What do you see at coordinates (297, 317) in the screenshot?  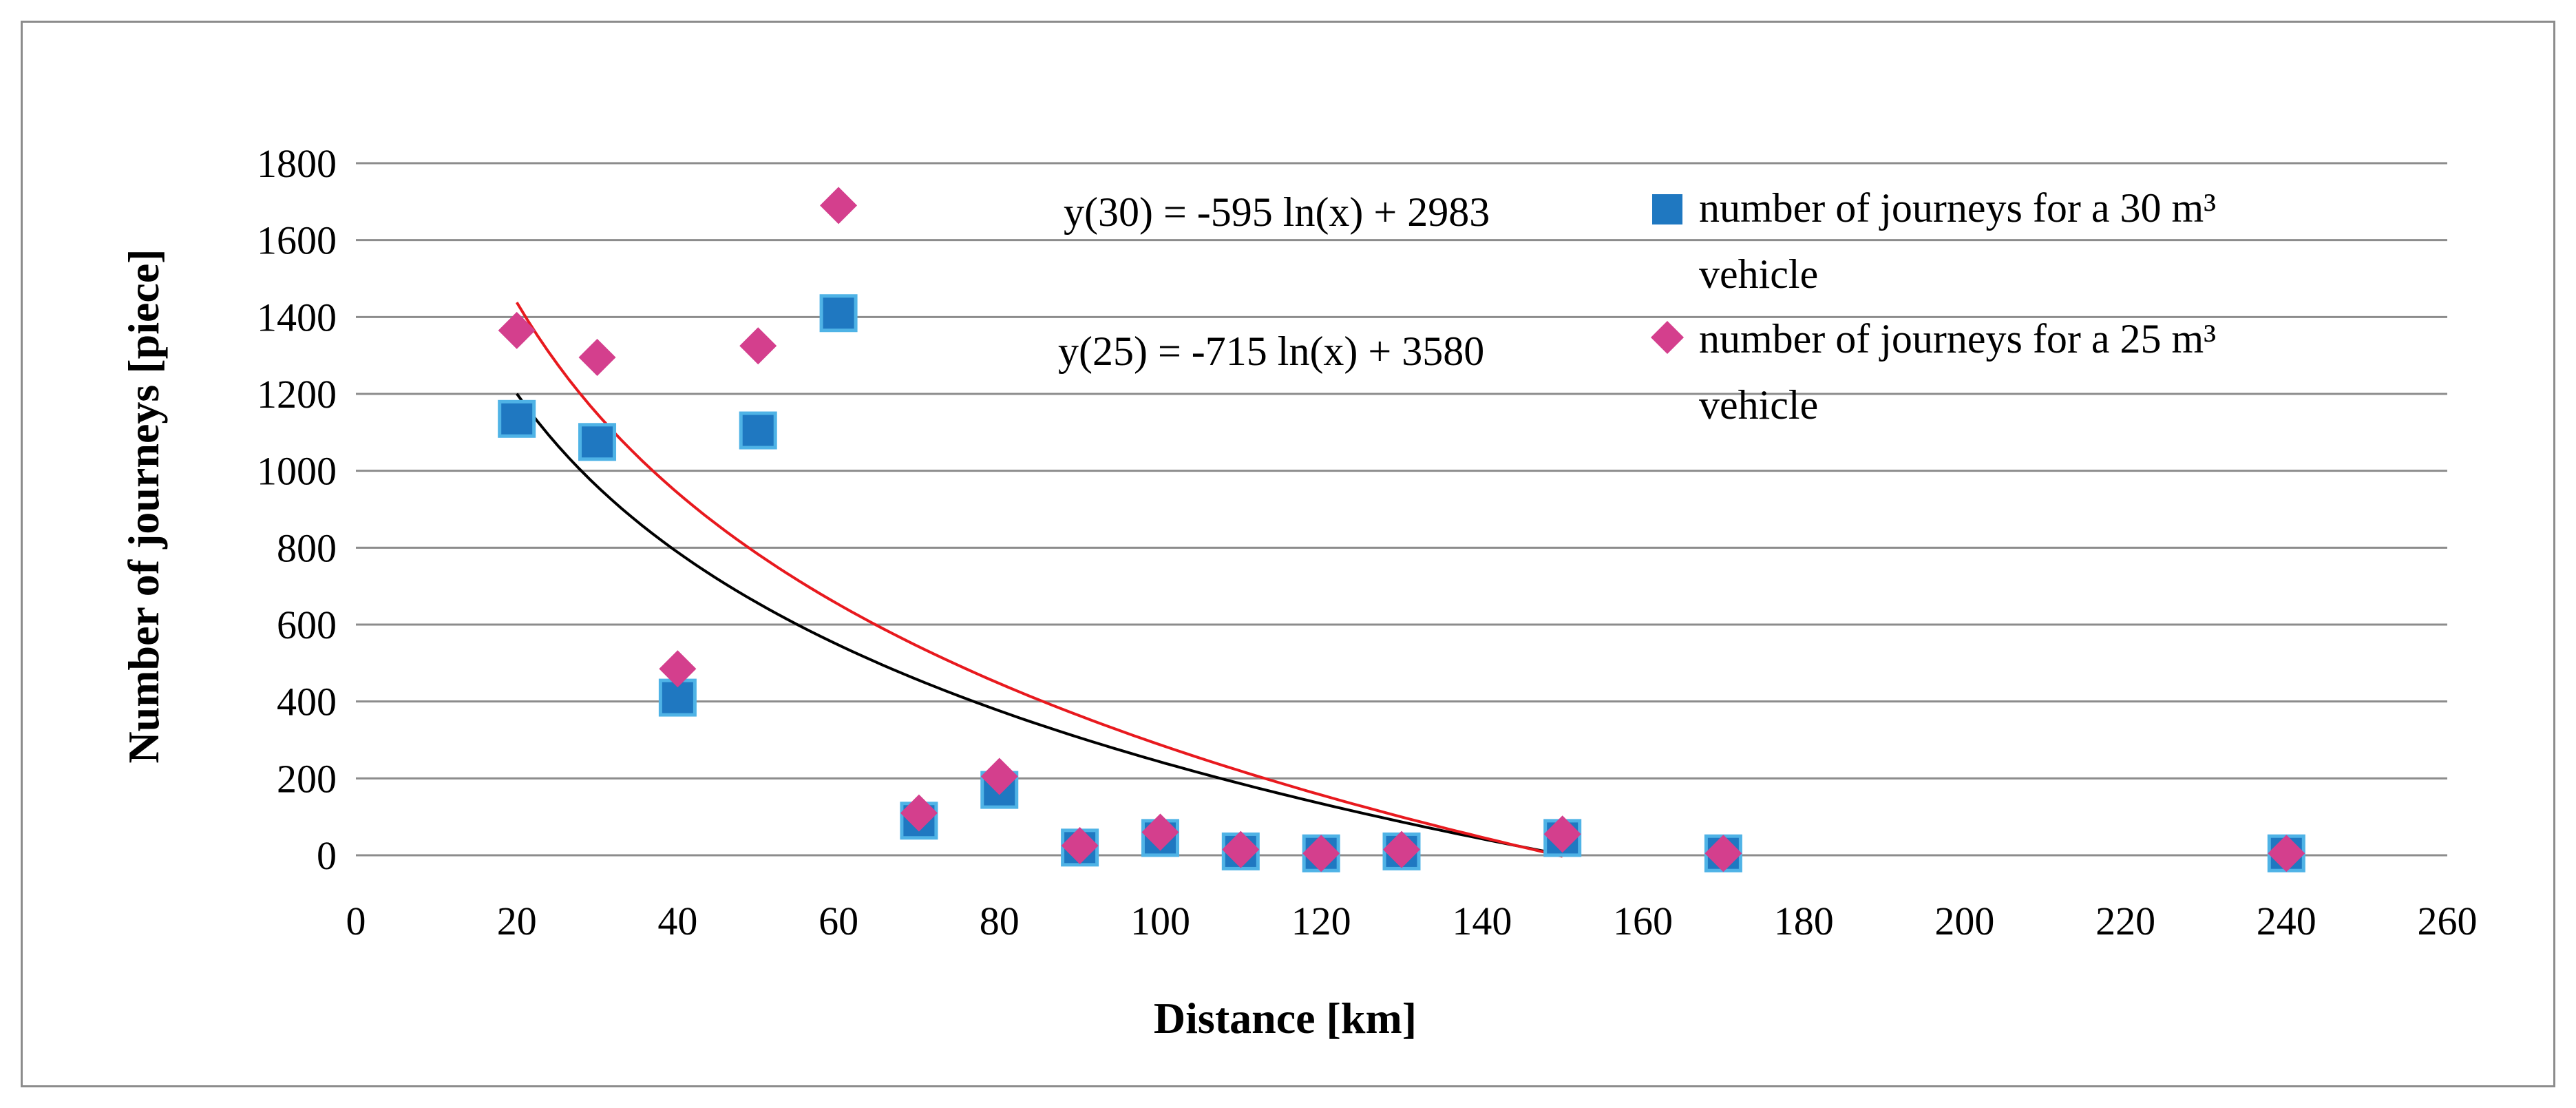 I see `y-tick-label: 1400` at bounding box center [297, 317].